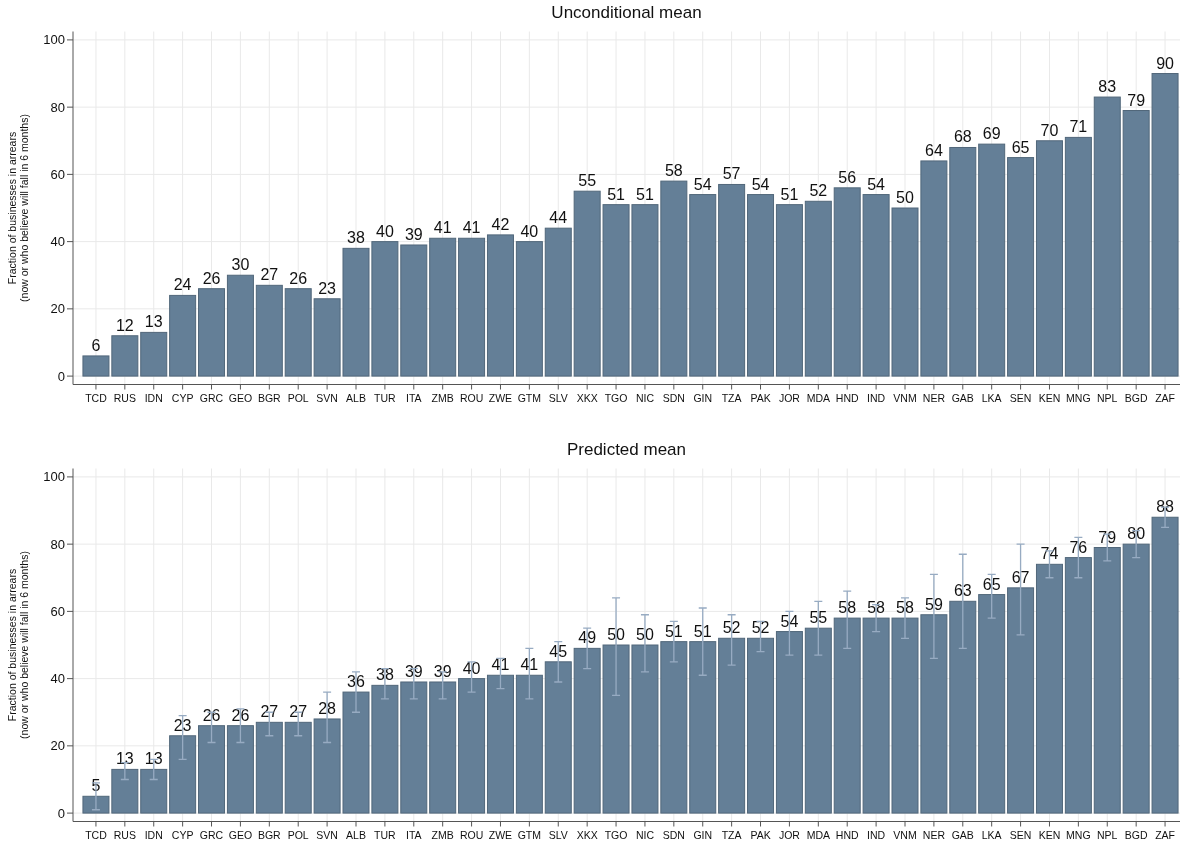  What do you see at coordinates (1136, 834) in the screenshot?
I see `x-tick-label: BGD` at bounding box center [1136, 834].